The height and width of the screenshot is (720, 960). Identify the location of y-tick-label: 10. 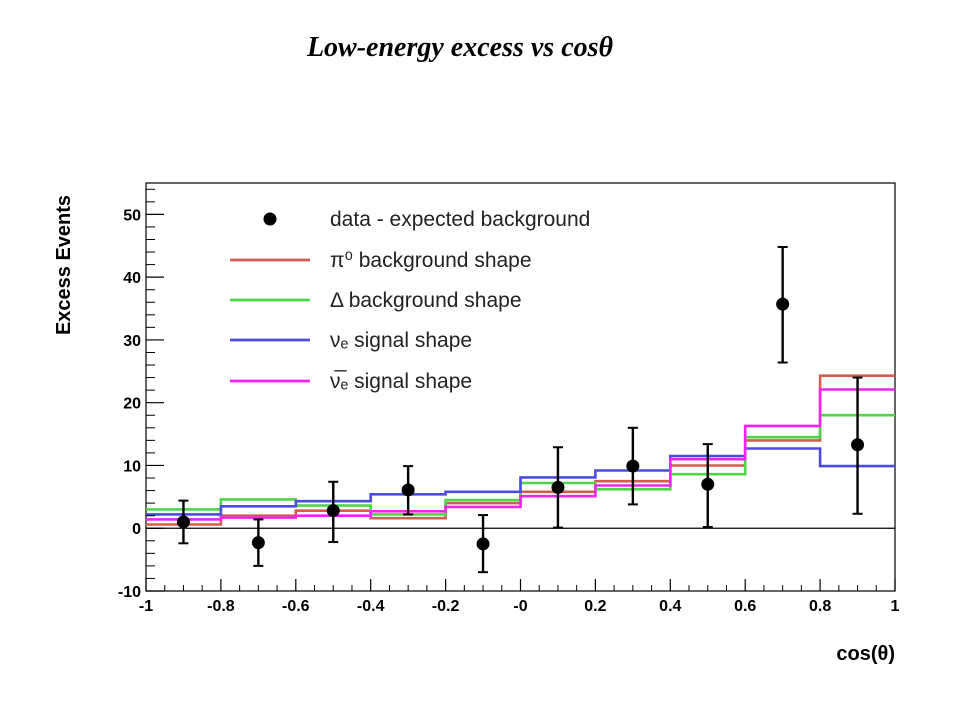
(132, 466).